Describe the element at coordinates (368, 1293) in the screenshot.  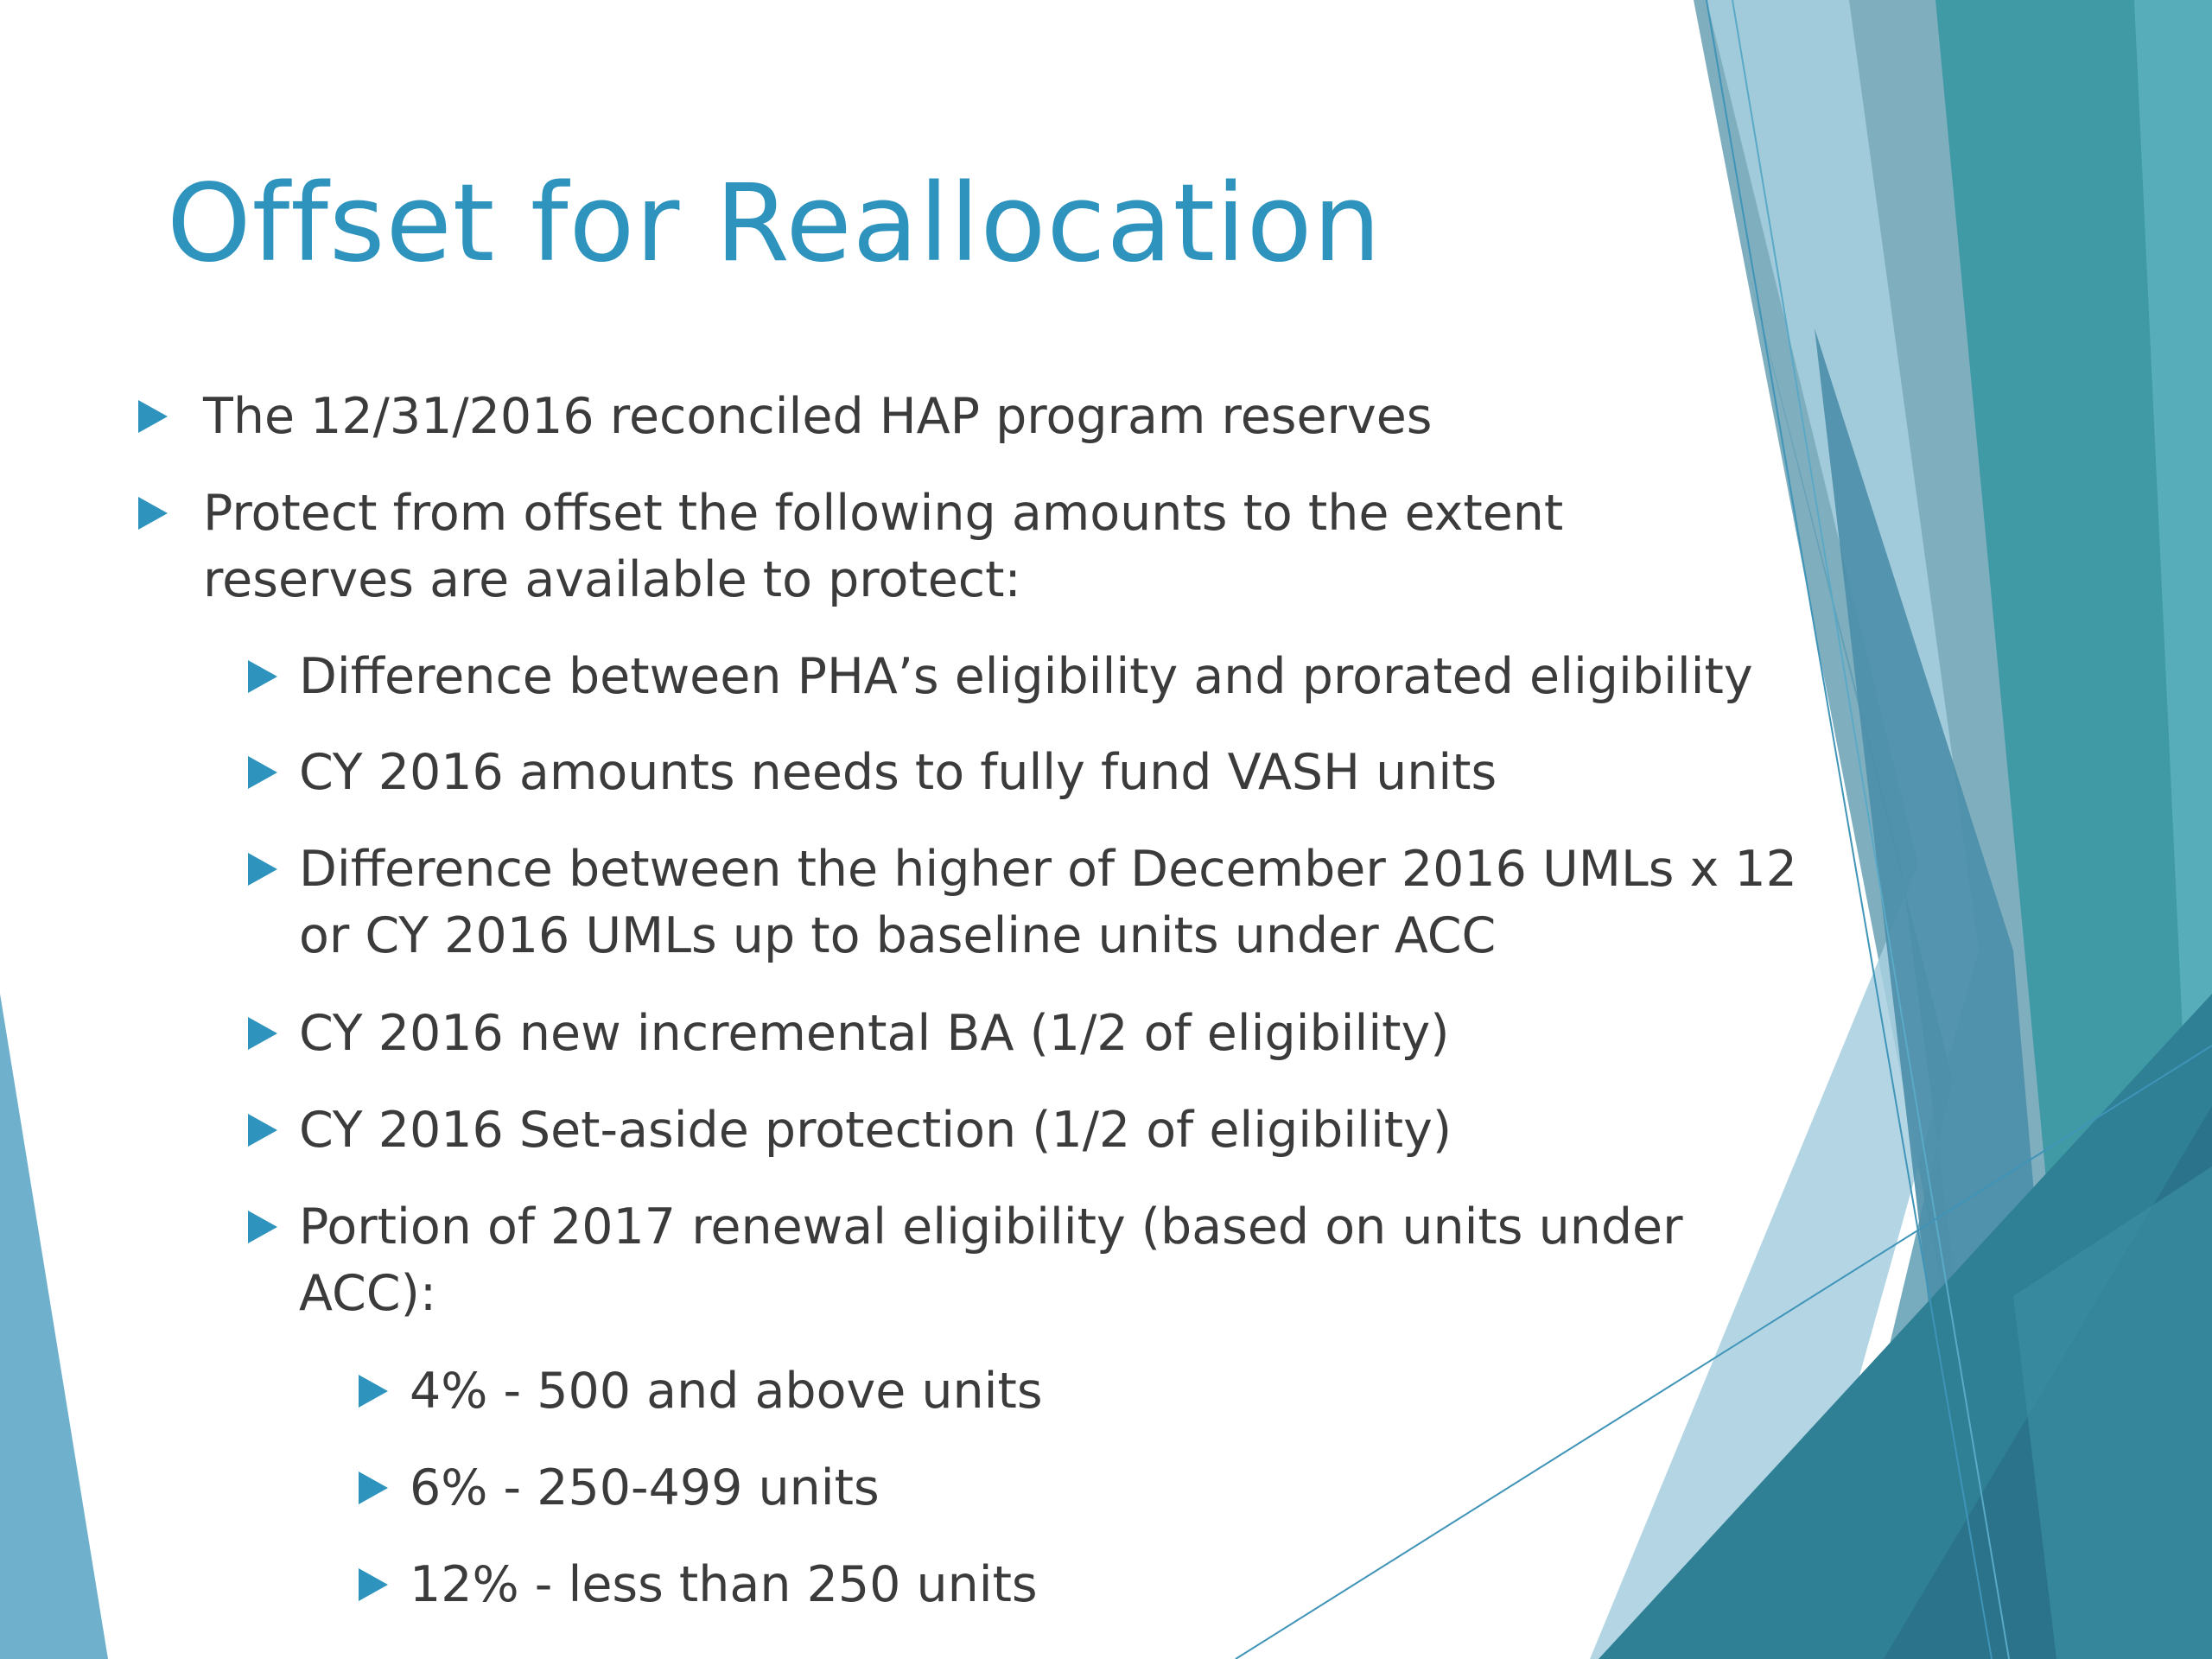
I see `bullet-text-line: ACC):` at that location.